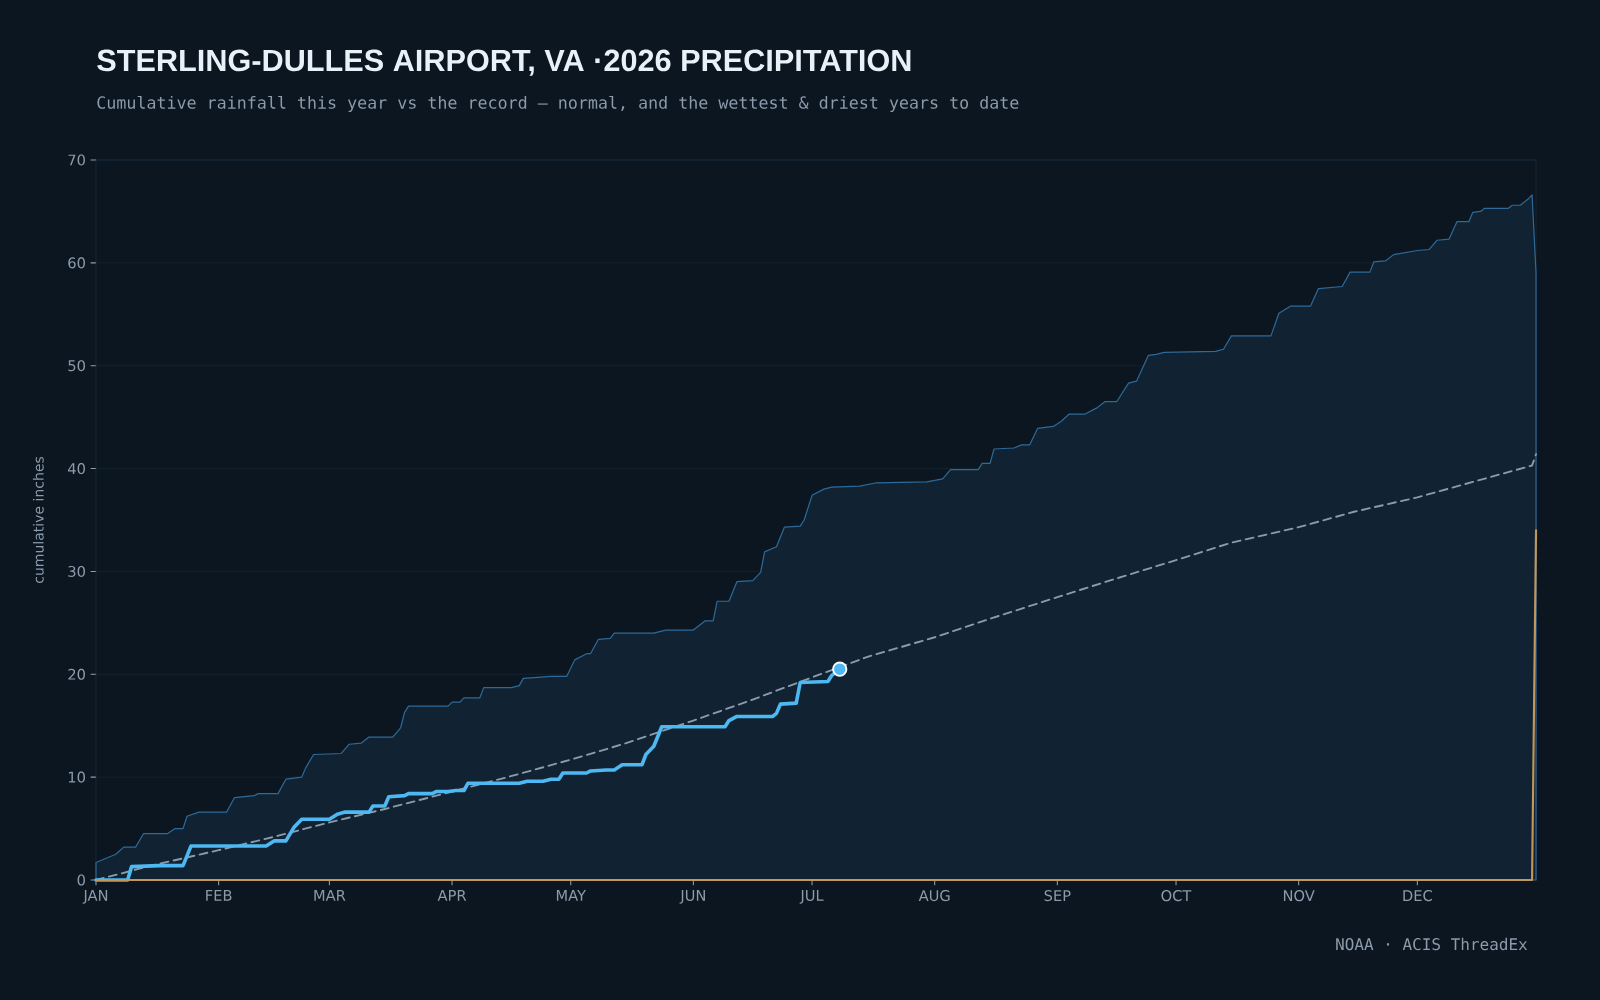 The image size is (1600, 1000). Describe the element at coordinates (934, 896) in the screenshot. I see `x-tick-label: AUG` at that location.